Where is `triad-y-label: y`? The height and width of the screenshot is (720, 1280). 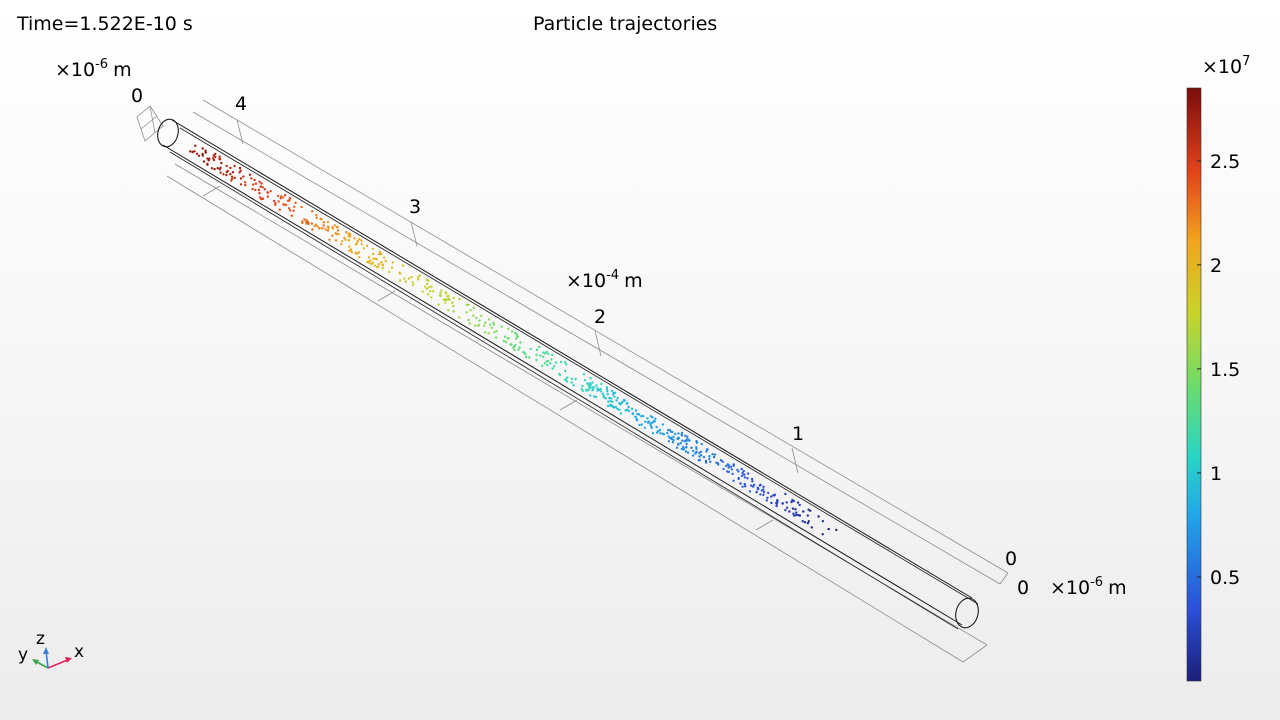
triad-y-label: y is located at coordinates (23, 655).